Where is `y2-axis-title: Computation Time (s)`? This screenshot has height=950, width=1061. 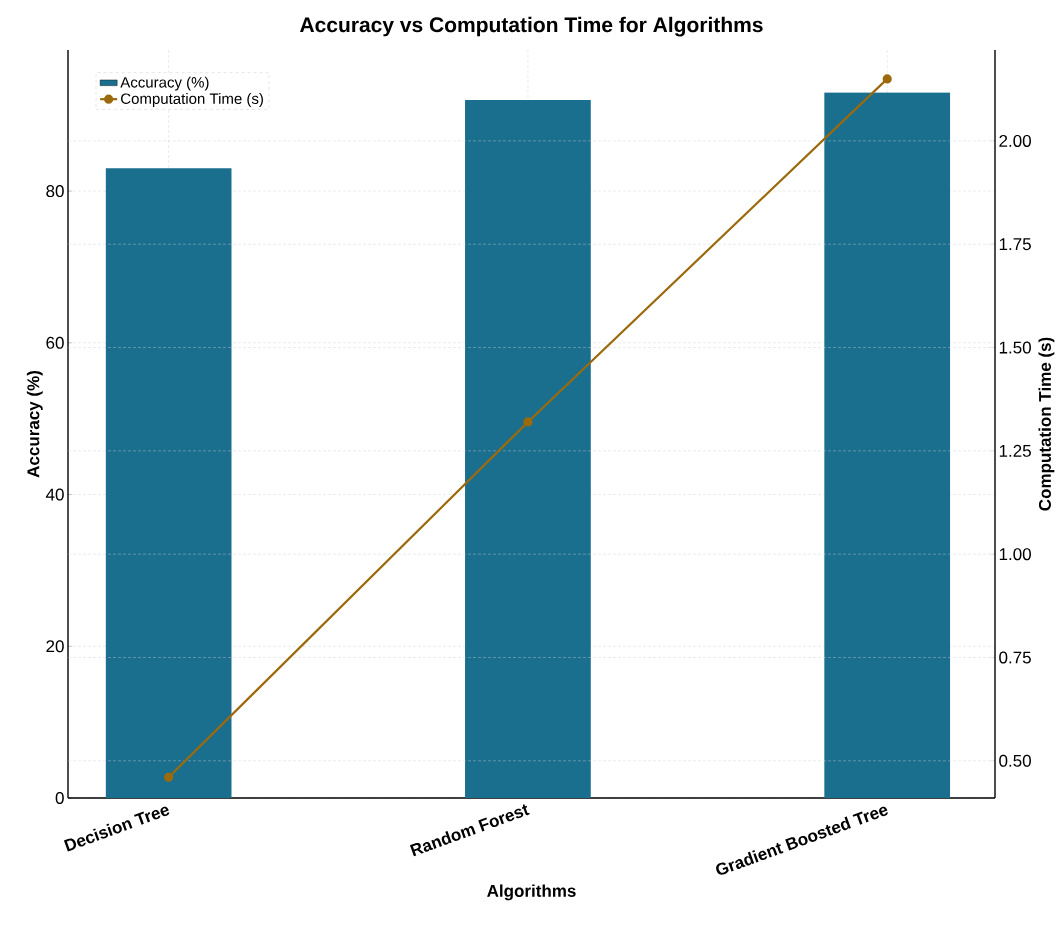
y2-axis-title: Computation Time (s) is located at coordinates (1046, 424).